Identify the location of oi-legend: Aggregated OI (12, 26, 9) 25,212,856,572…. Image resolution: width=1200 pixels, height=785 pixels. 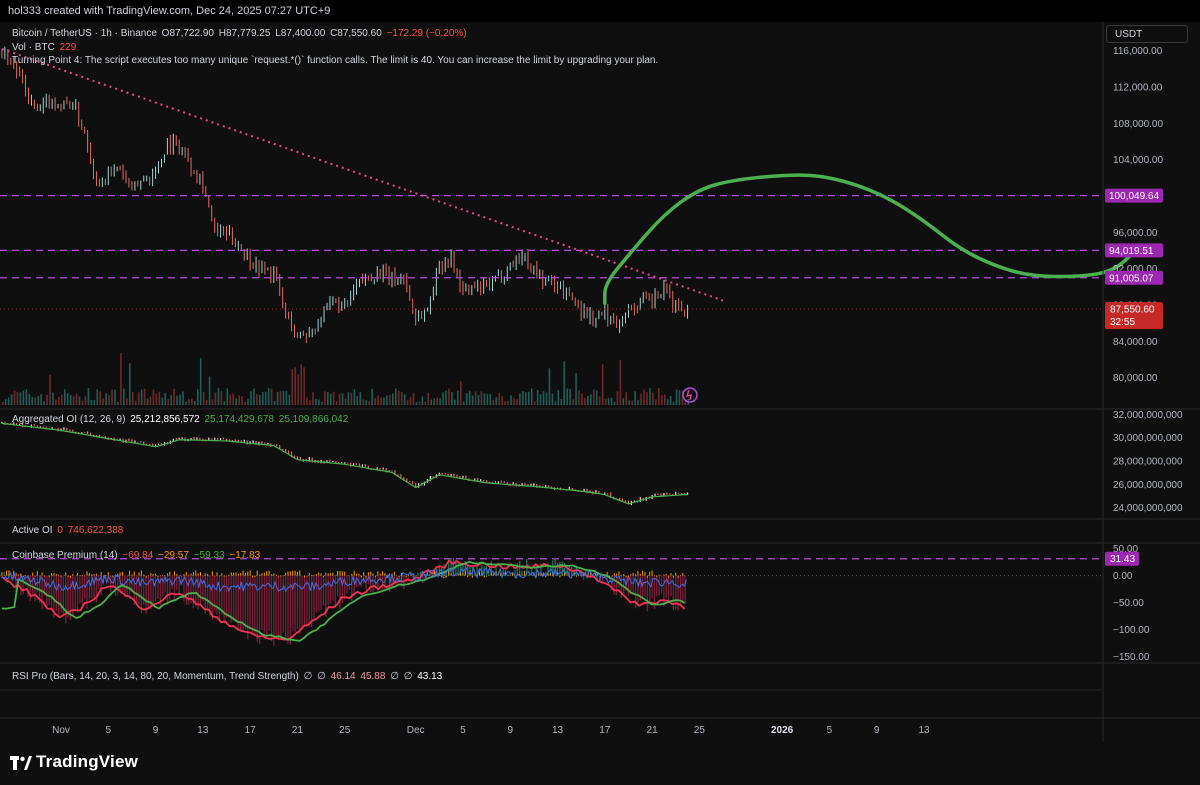
(180, 419).